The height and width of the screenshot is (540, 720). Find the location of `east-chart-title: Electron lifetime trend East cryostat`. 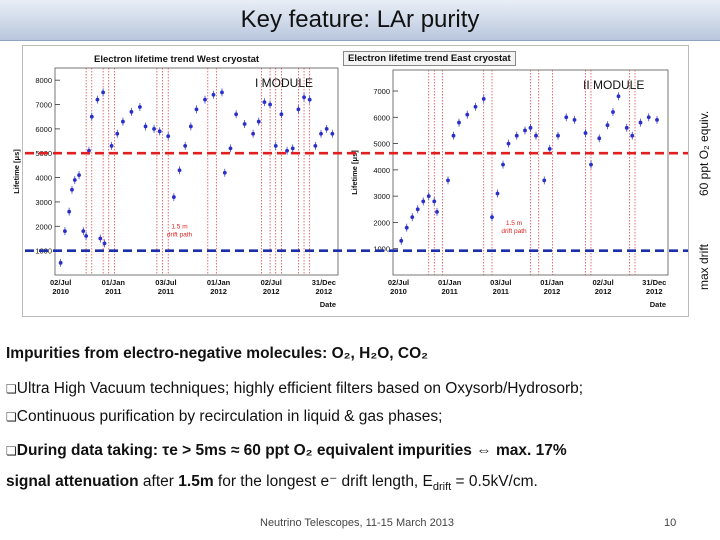

east-chart-title: Electron lifetime trend East cryostat is located at coordinates (429, 58).